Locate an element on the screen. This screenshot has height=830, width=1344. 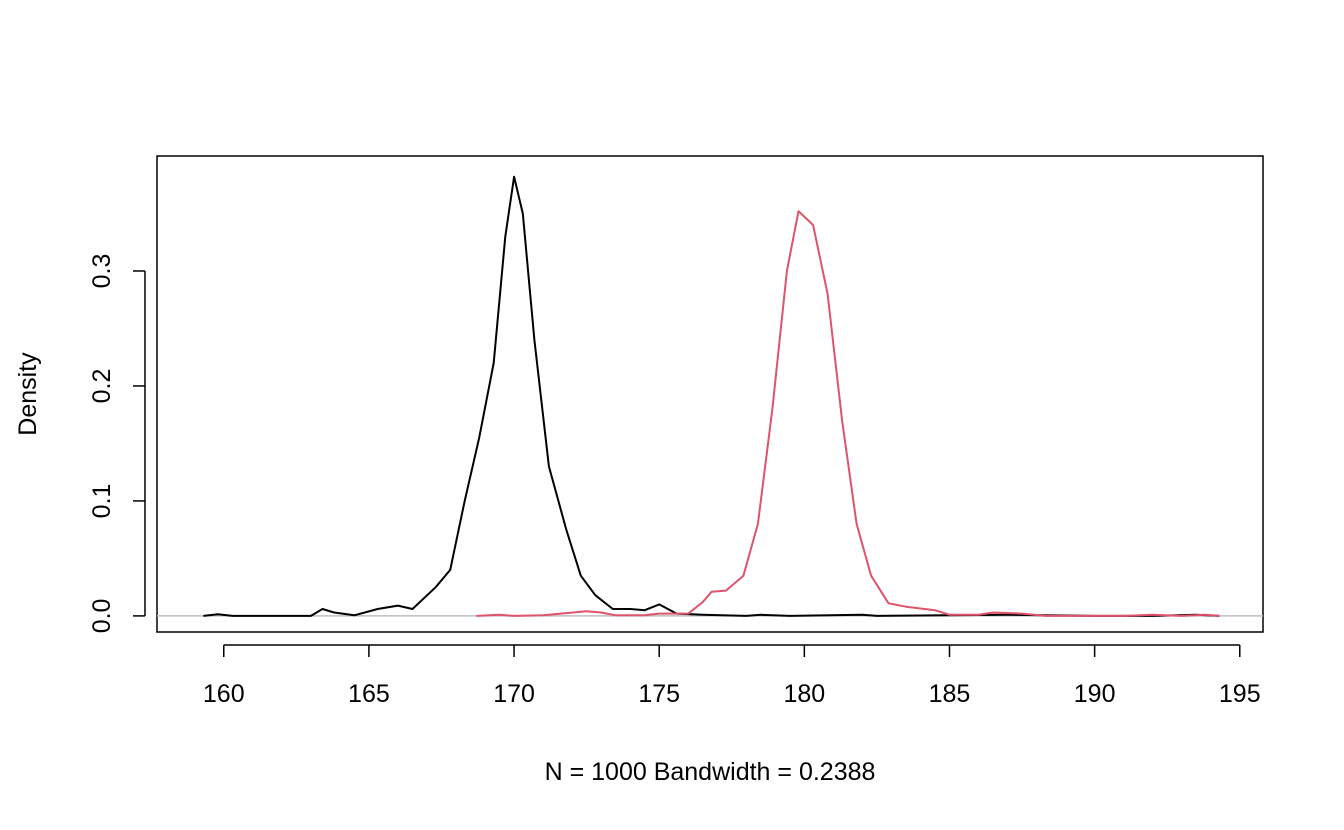
x-tick-label: 165 is located at coordinates (369, 694).